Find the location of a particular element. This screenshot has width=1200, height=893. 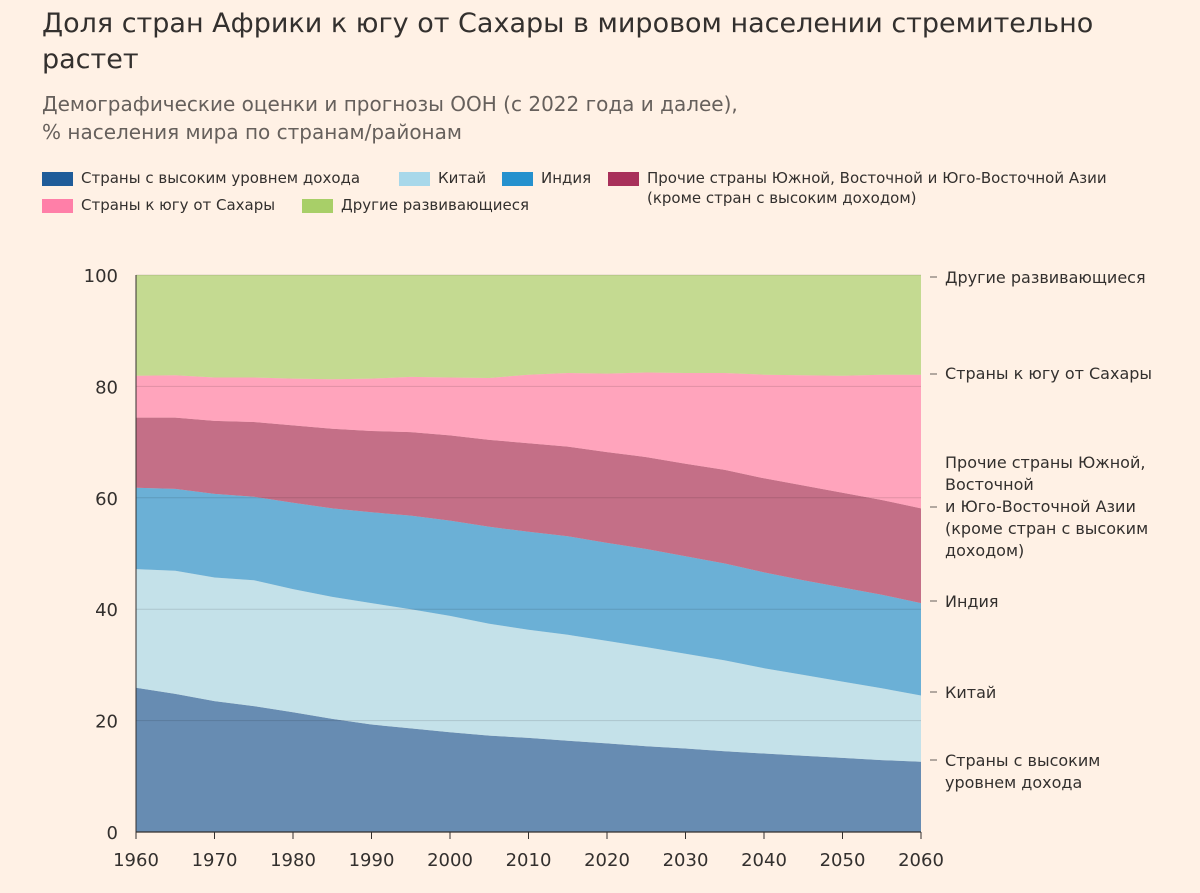

end-label-line: Индия is located at coordinates (972, 601).